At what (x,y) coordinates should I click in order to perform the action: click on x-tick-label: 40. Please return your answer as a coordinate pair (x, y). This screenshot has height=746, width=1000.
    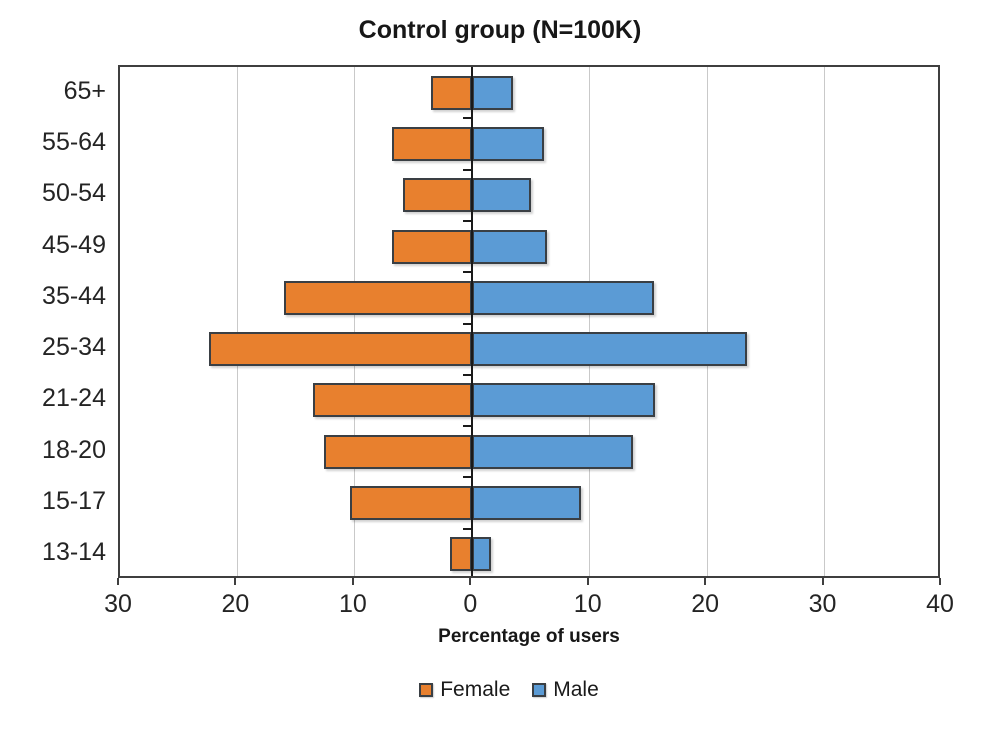
    Looking at the image, I should click on (940, 604).